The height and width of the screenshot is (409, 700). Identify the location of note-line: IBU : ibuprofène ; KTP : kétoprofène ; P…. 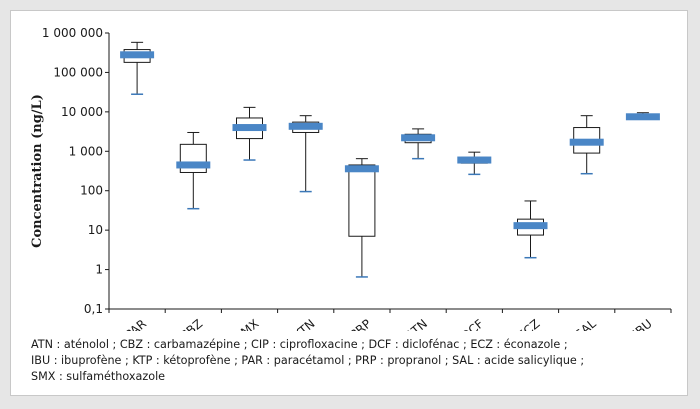
(308, 360).